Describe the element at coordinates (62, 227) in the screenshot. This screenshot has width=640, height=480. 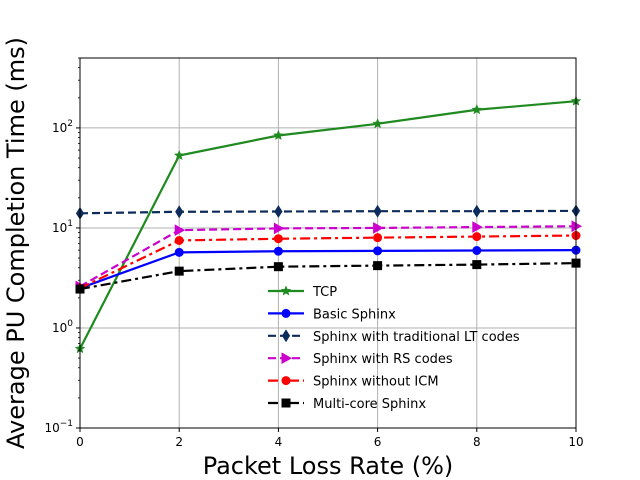
I see `y-tick-label: 10¹` at that location.